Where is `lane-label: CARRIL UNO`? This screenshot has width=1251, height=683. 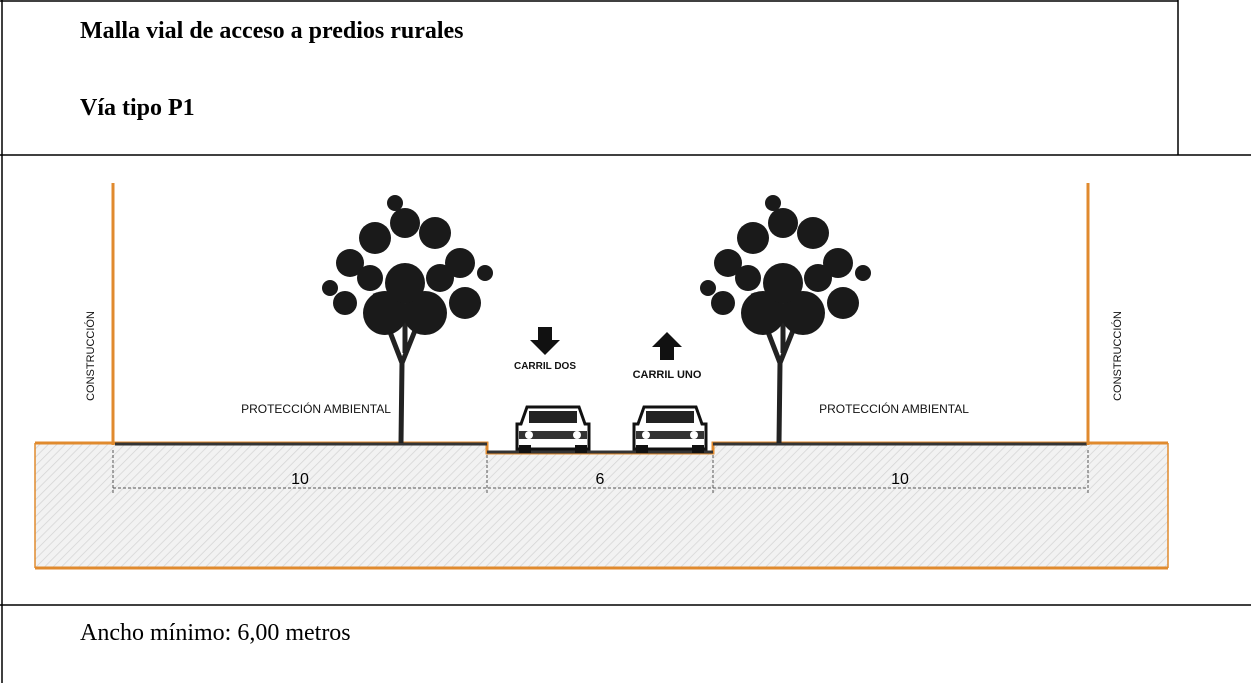
lane-label: CARRIL UNO is located at coordinates (667, 375).